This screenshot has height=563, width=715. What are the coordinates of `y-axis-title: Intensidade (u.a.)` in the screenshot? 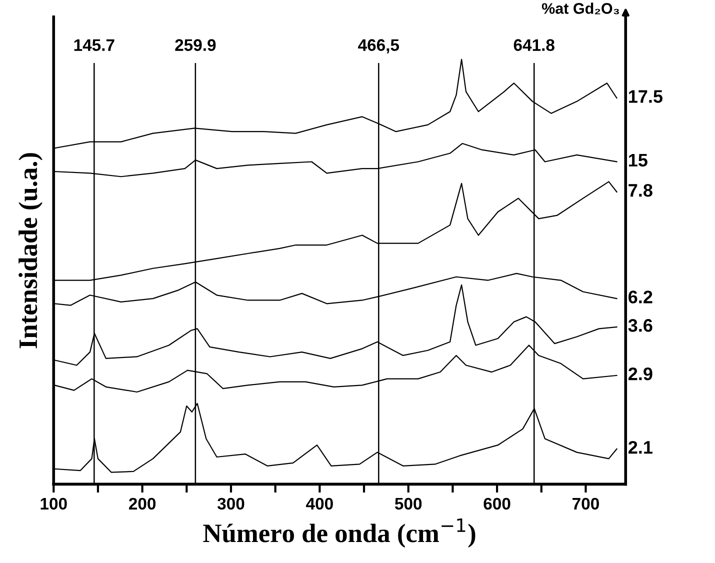 It's located at (30, 250).